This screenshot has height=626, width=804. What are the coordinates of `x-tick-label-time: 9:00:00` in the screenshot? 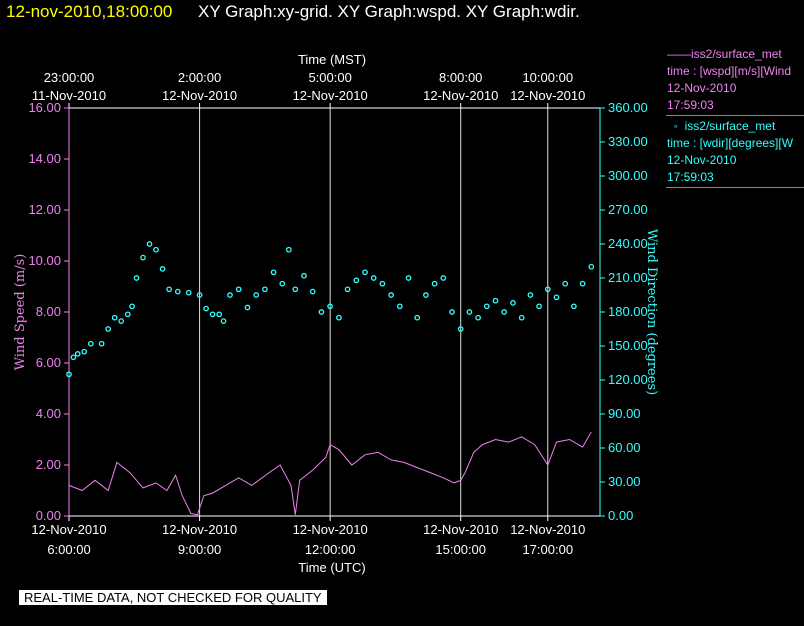 It's located at (199, 549).